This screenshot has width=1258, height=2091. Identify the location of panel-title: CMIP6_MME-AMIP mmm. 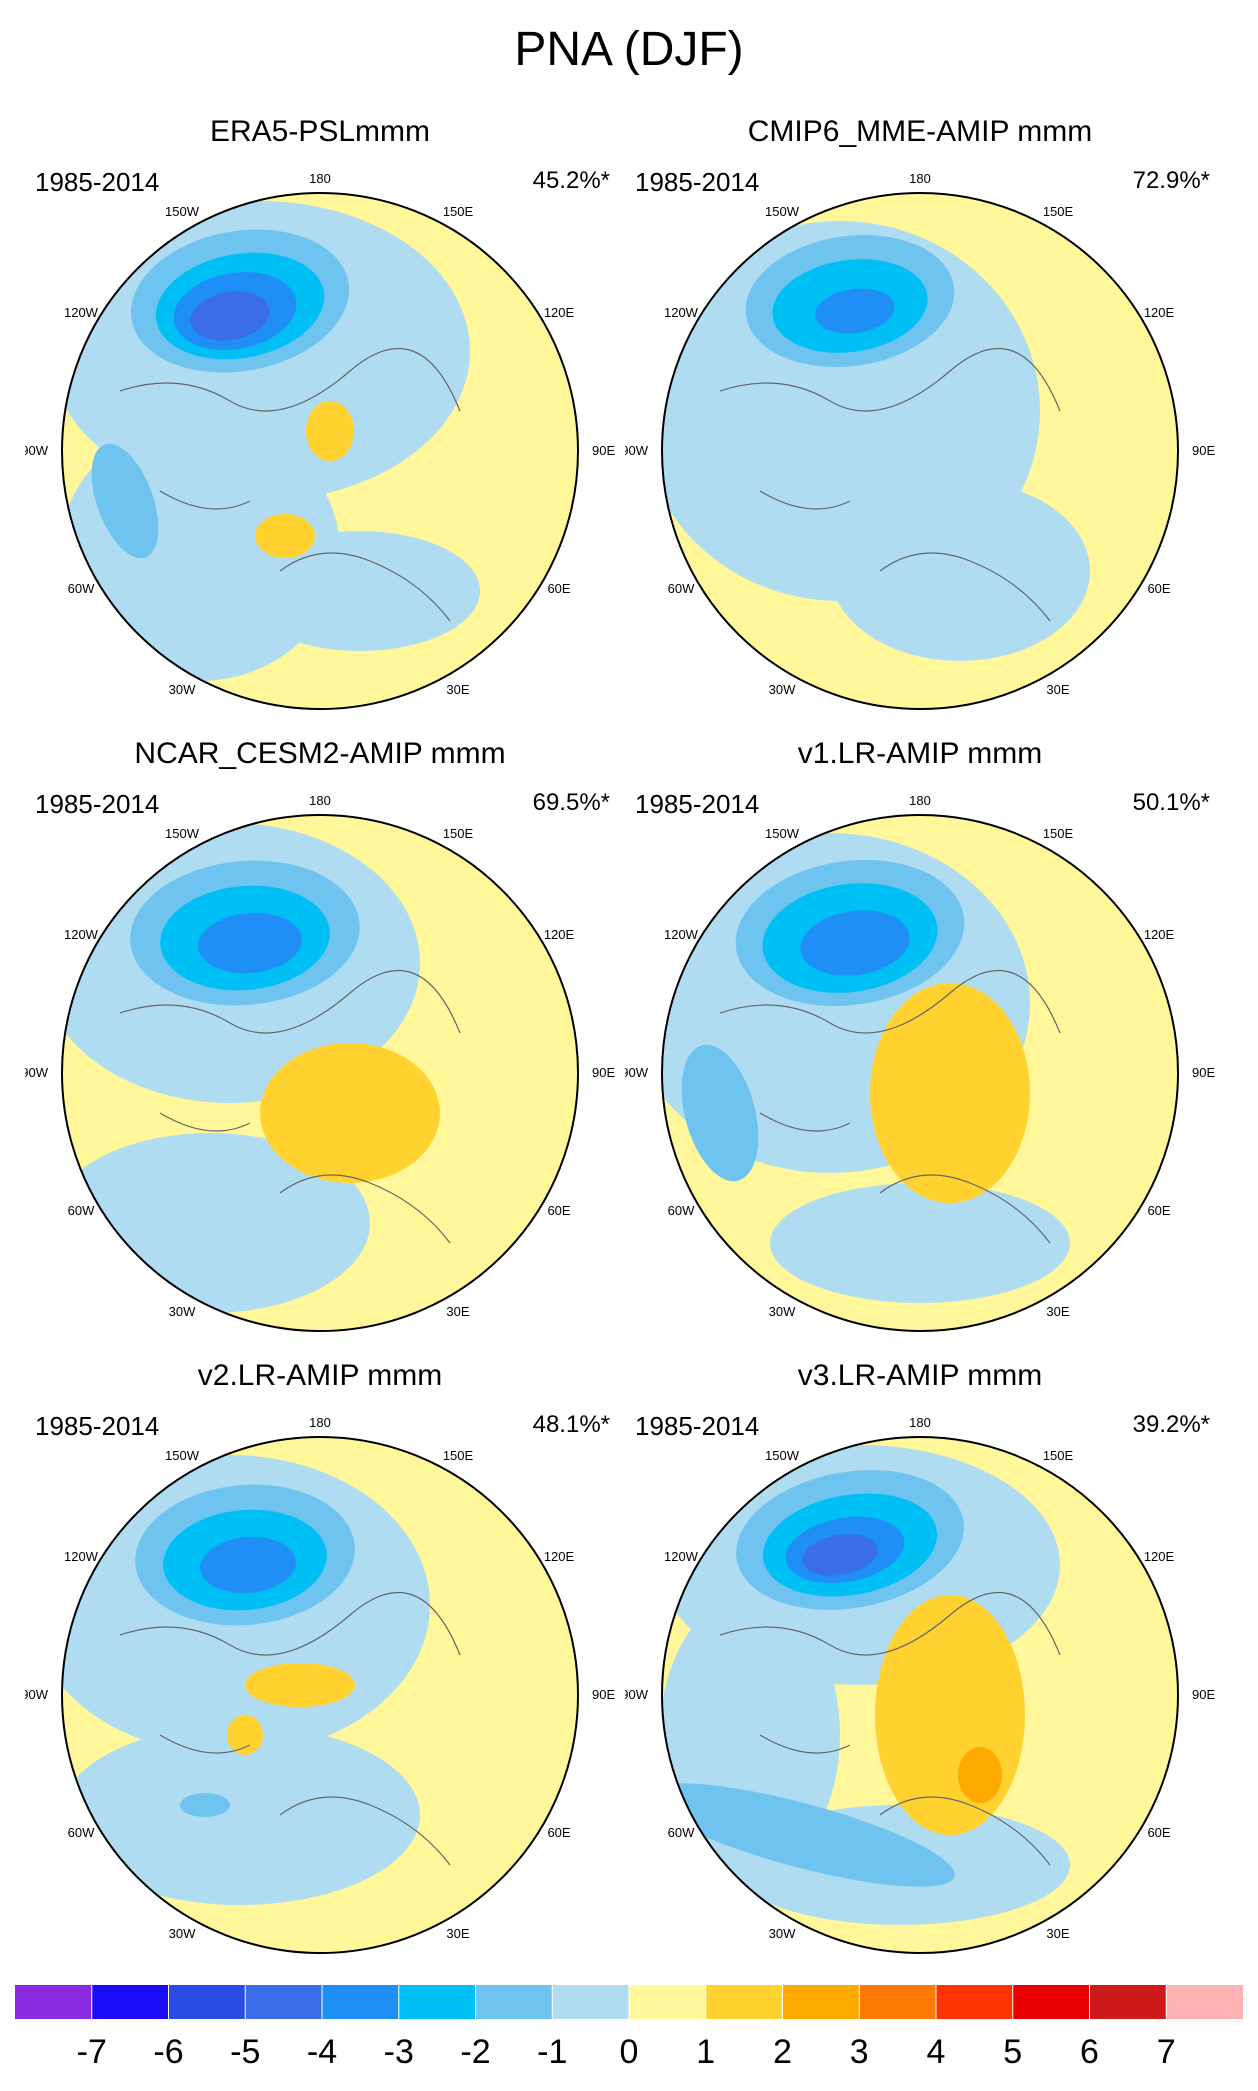
(920, 131).